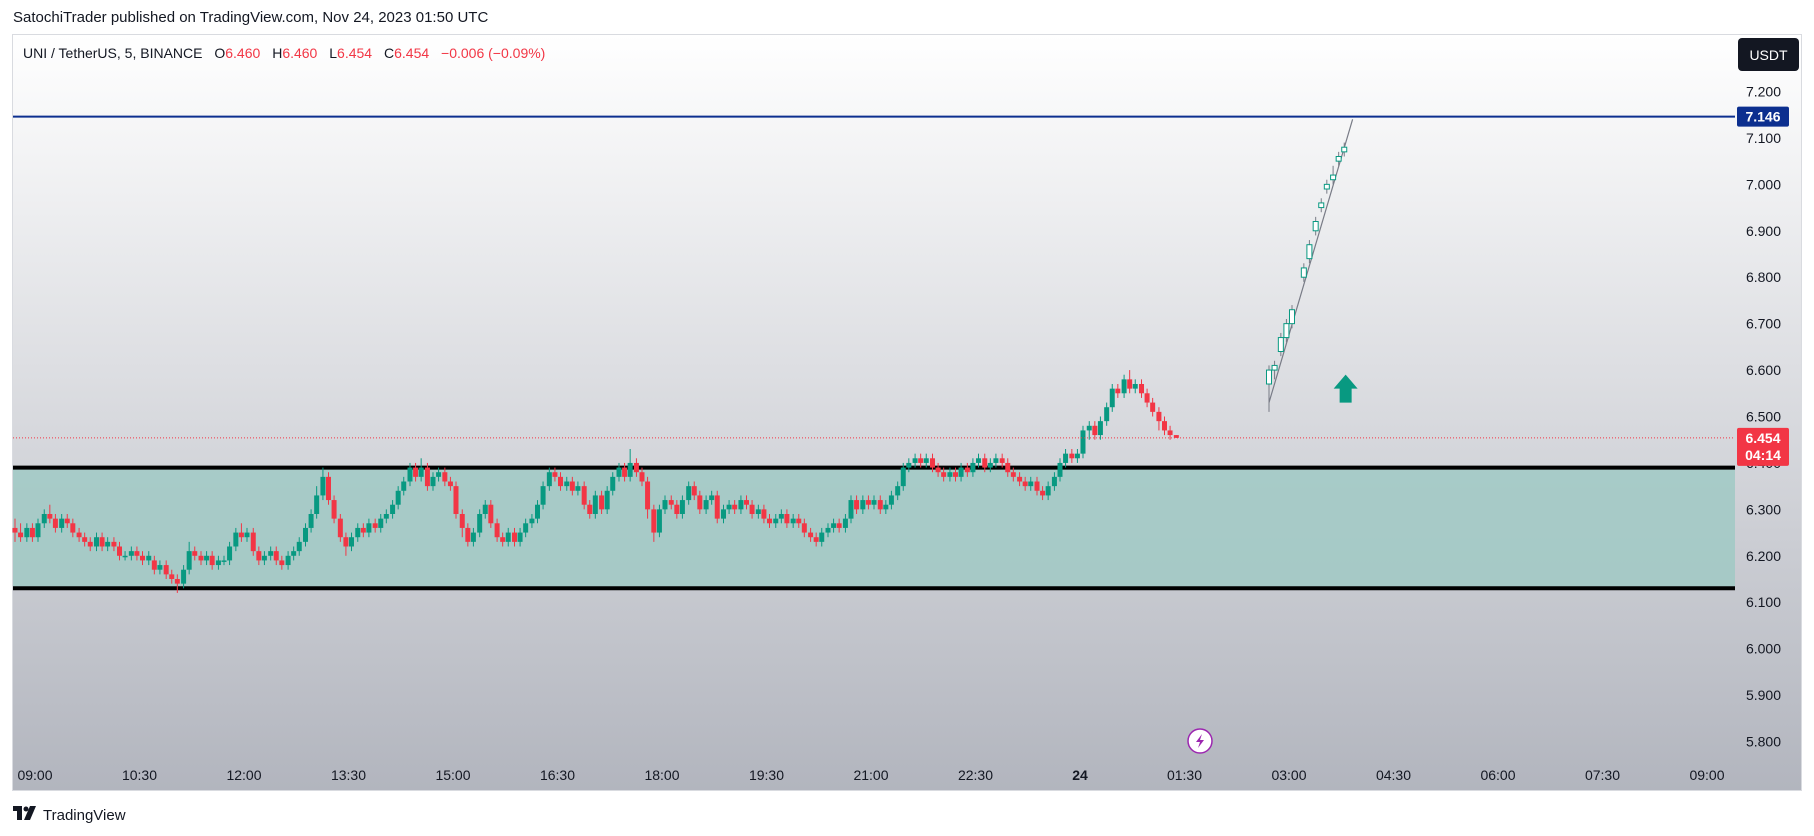 The width and height of the screenshot is (1814, 836). Describe the element at coordinates (557, 775) in the screenshot. I see `x-tick-label: 16:30` at that location.